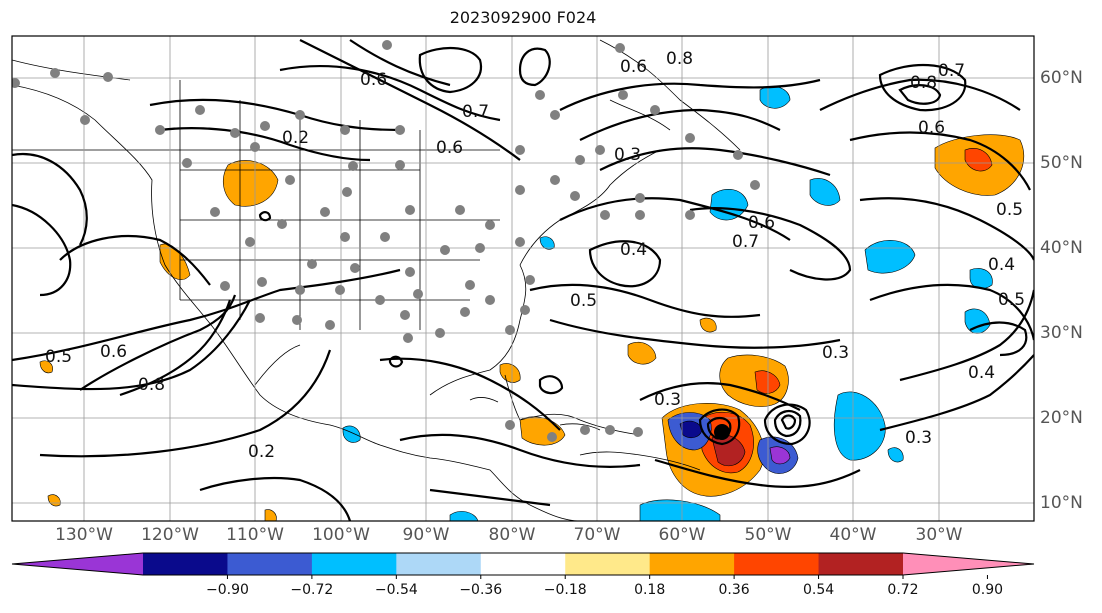 The height and width of the screenshot is (613, 1102). I want to click on lat-label: 40°N, so click(1061, 248).